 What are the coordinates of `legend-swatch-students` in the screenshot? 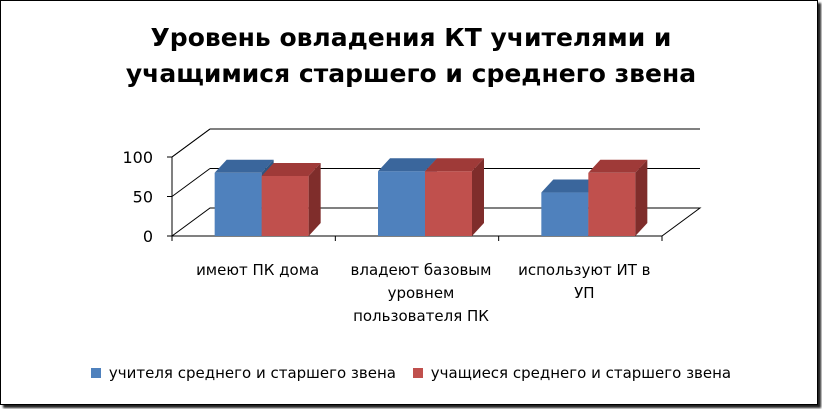 It's located at (417, 373).